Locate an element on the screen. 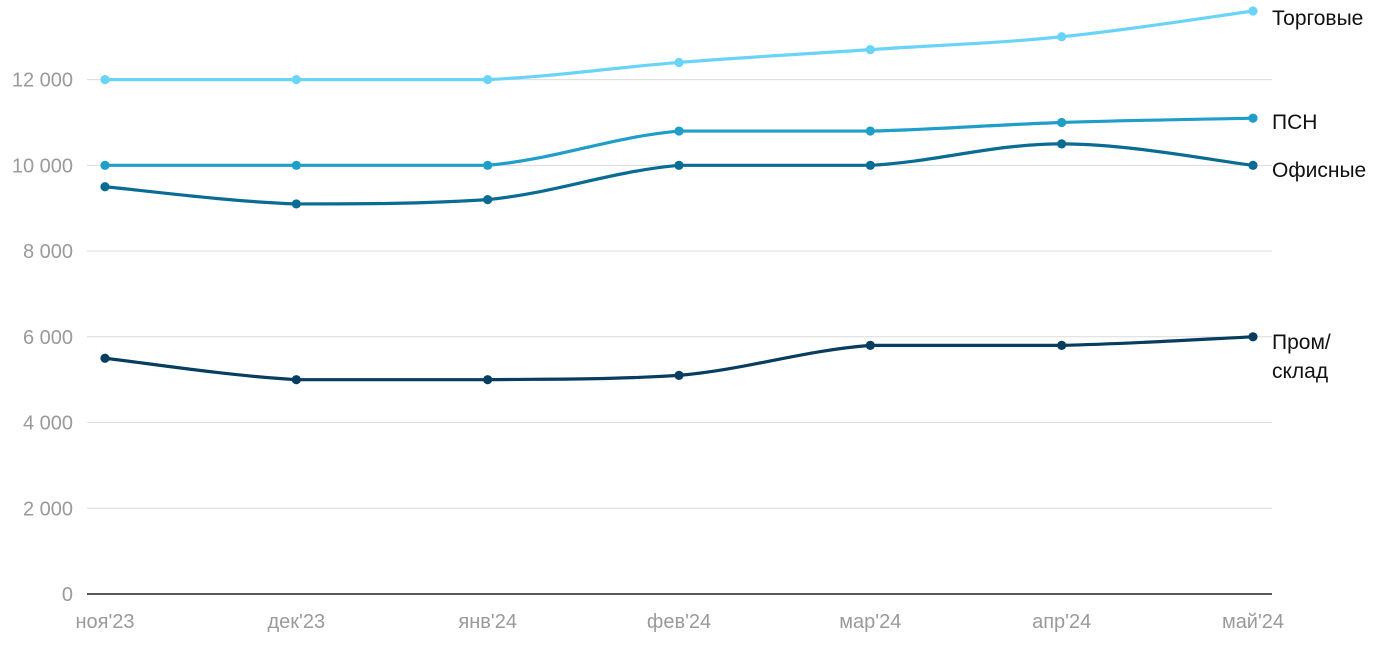 Image resolution: width=1400 pixels, height=650 pixels. y-tick-label: 6 000 is located at coordinates (48, 338).